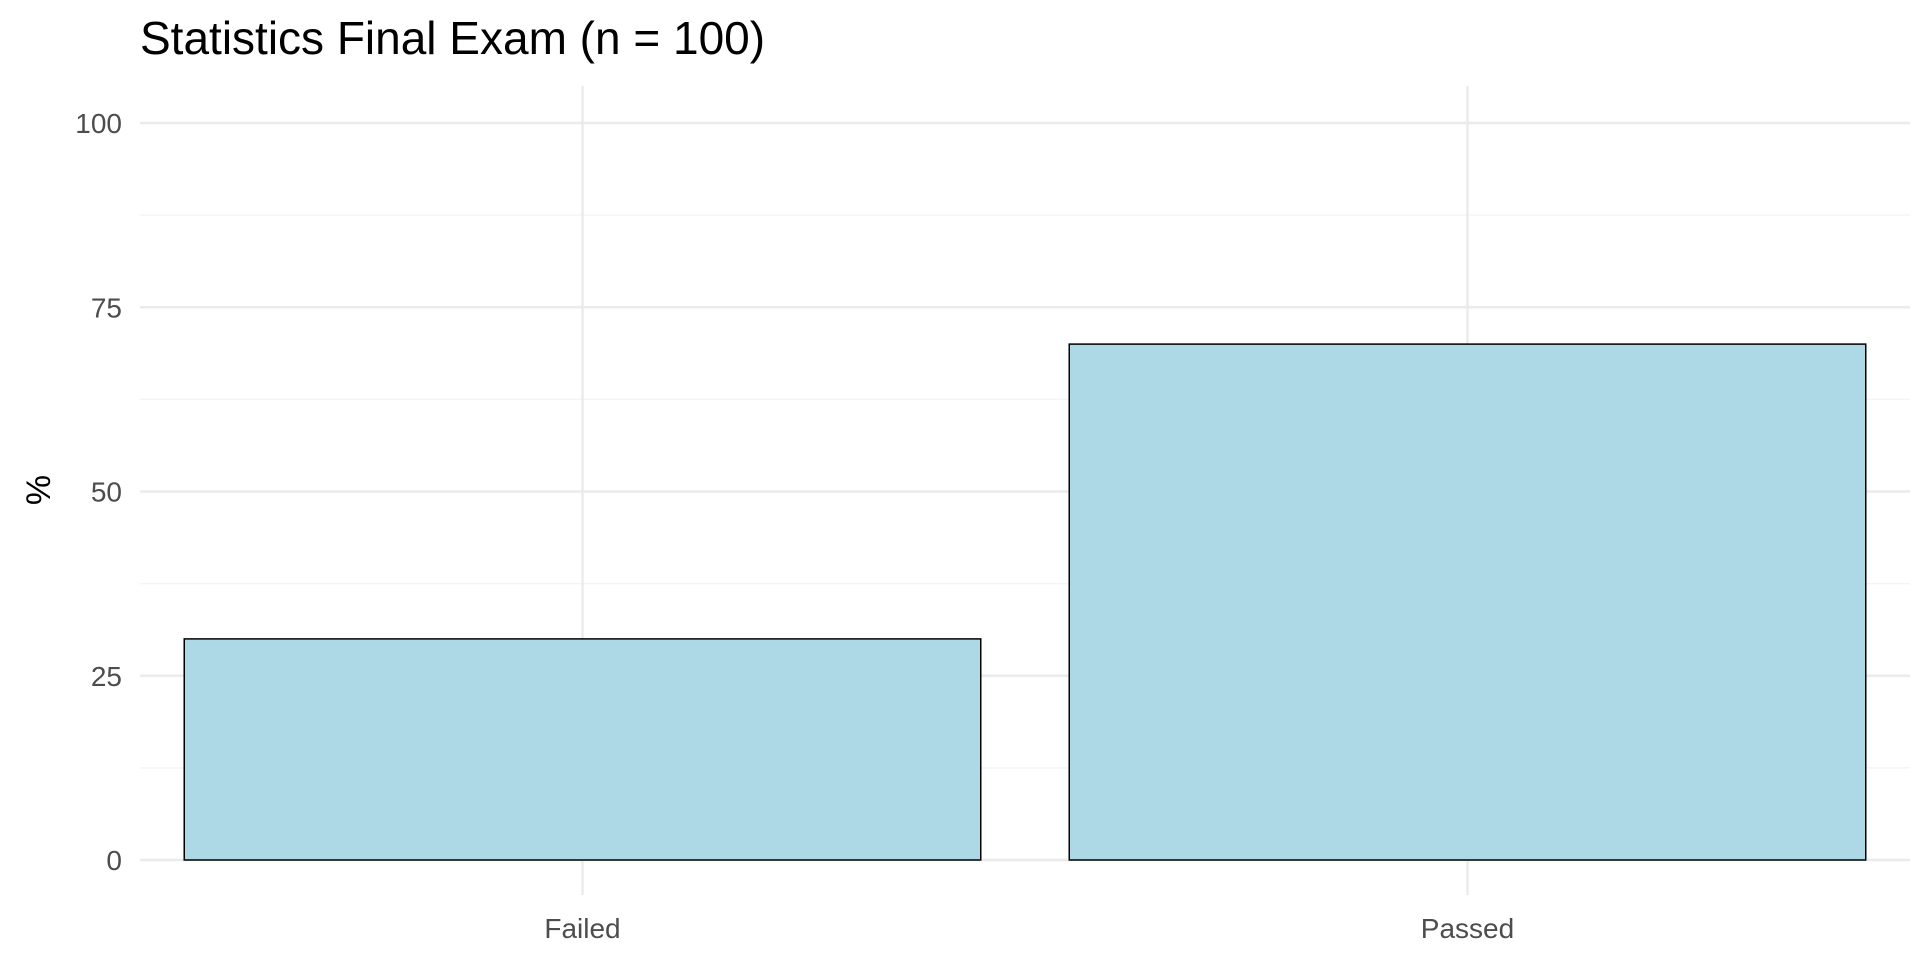 Image resolution: width=1920 pixels, height=965 pixels. I want to click on y-tick-label: 100, so click(98, 123).